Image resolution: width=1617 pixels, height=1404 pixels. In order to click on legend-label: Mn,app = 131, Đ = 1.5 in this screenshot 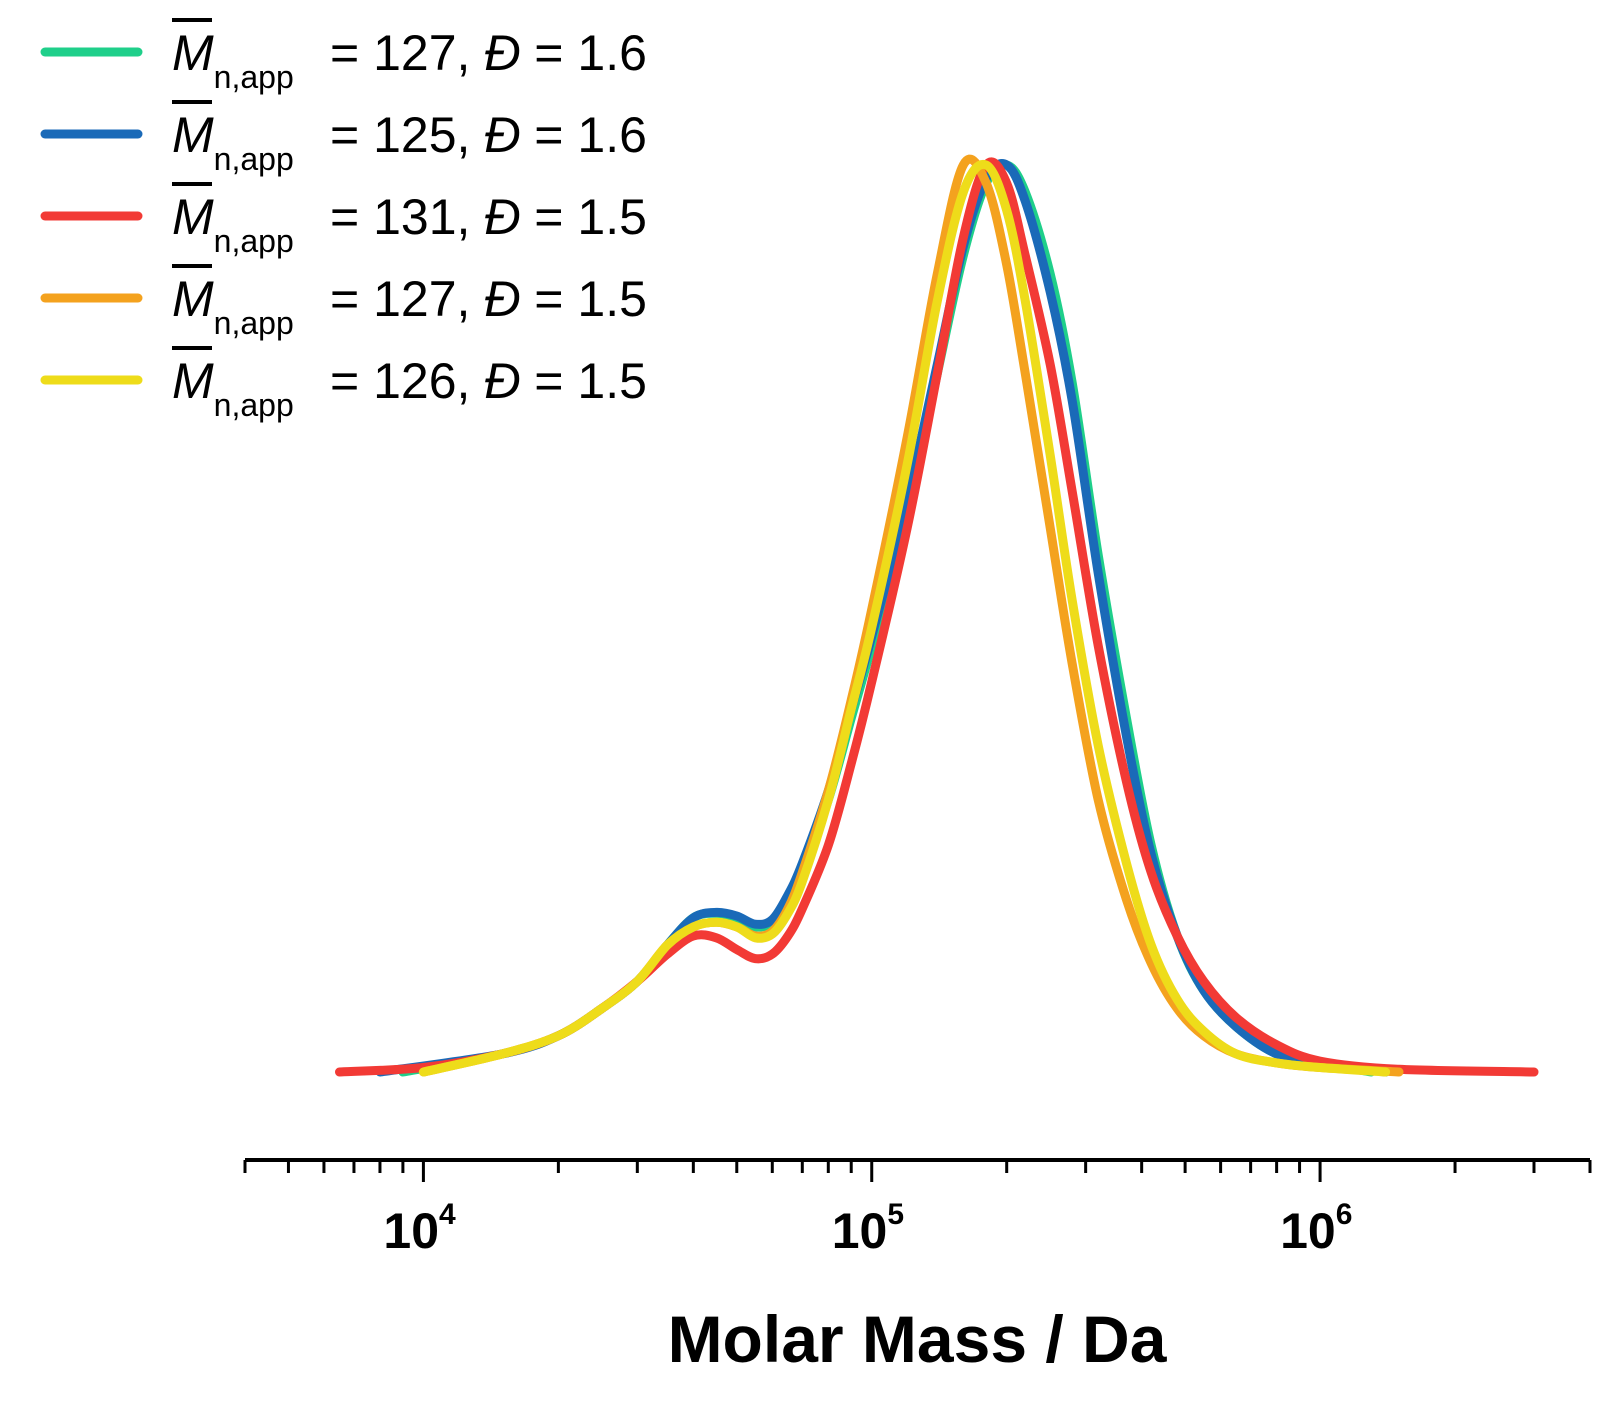, I will do `click(409, 224)`.